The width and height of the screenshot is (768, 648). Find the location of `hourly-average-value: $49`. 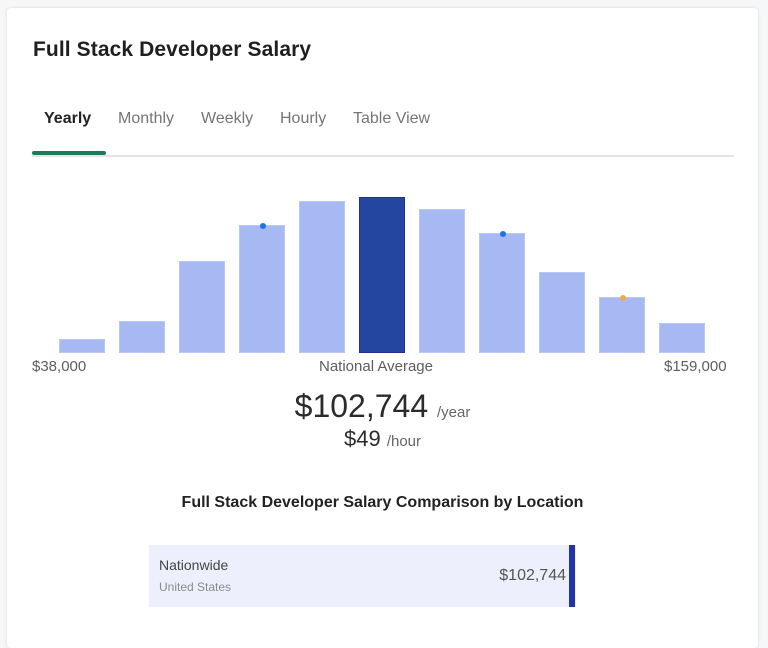

hourly-average-value: $49 is located at coordinates (362, 438).